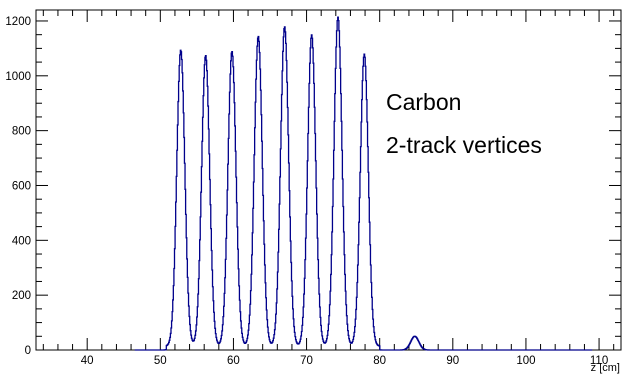 The image size is (626, 381). Describe the element at coordinates (18, 77) in the screenshot. I see `y-tick-label: 1000` at that location.